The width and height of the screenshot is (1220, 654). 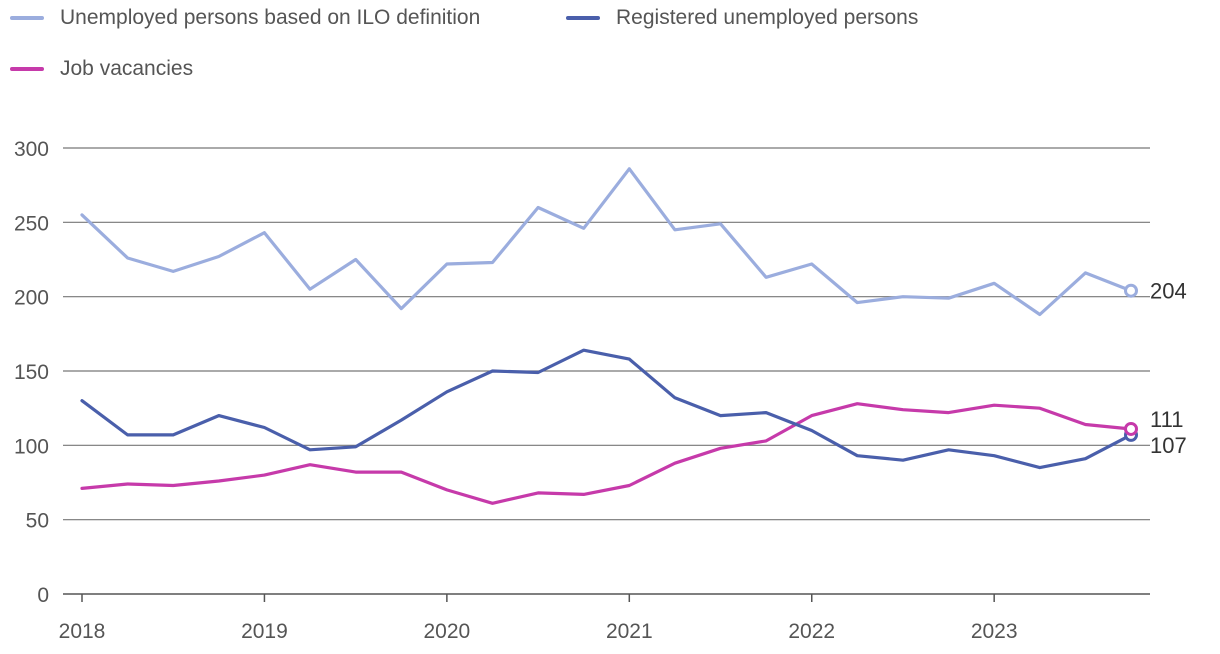 What do you see at coordinates (1168, 445) in the screenshot?
I see `end-label-1: 107` at bounding box center [1168, 445].